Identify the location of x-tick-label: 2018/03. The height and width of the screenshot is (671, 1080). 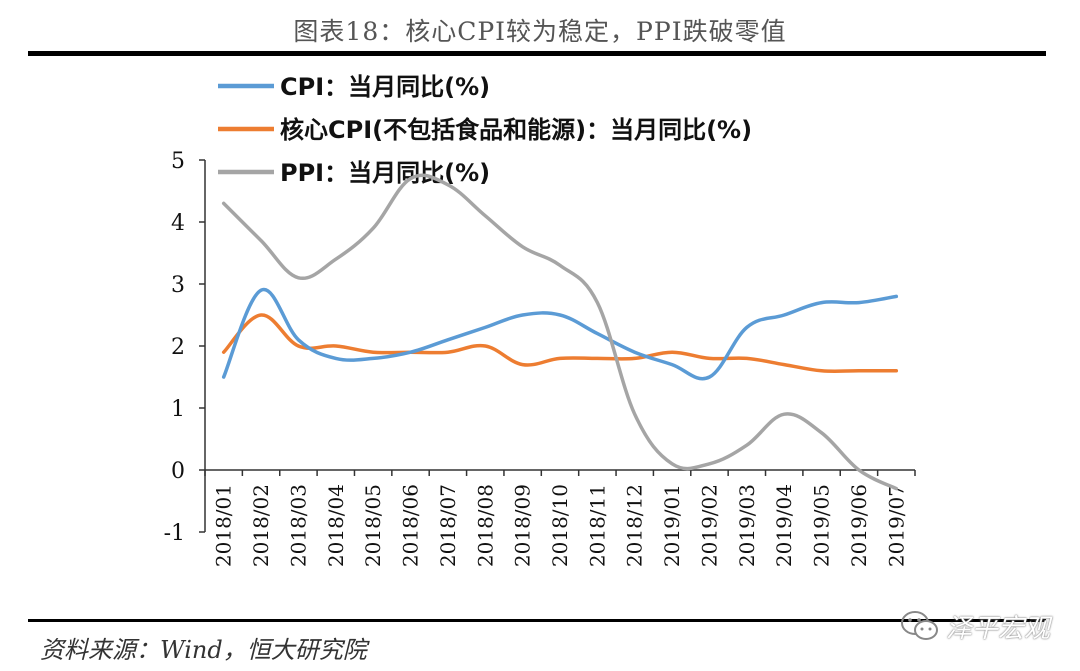
(298, 525).